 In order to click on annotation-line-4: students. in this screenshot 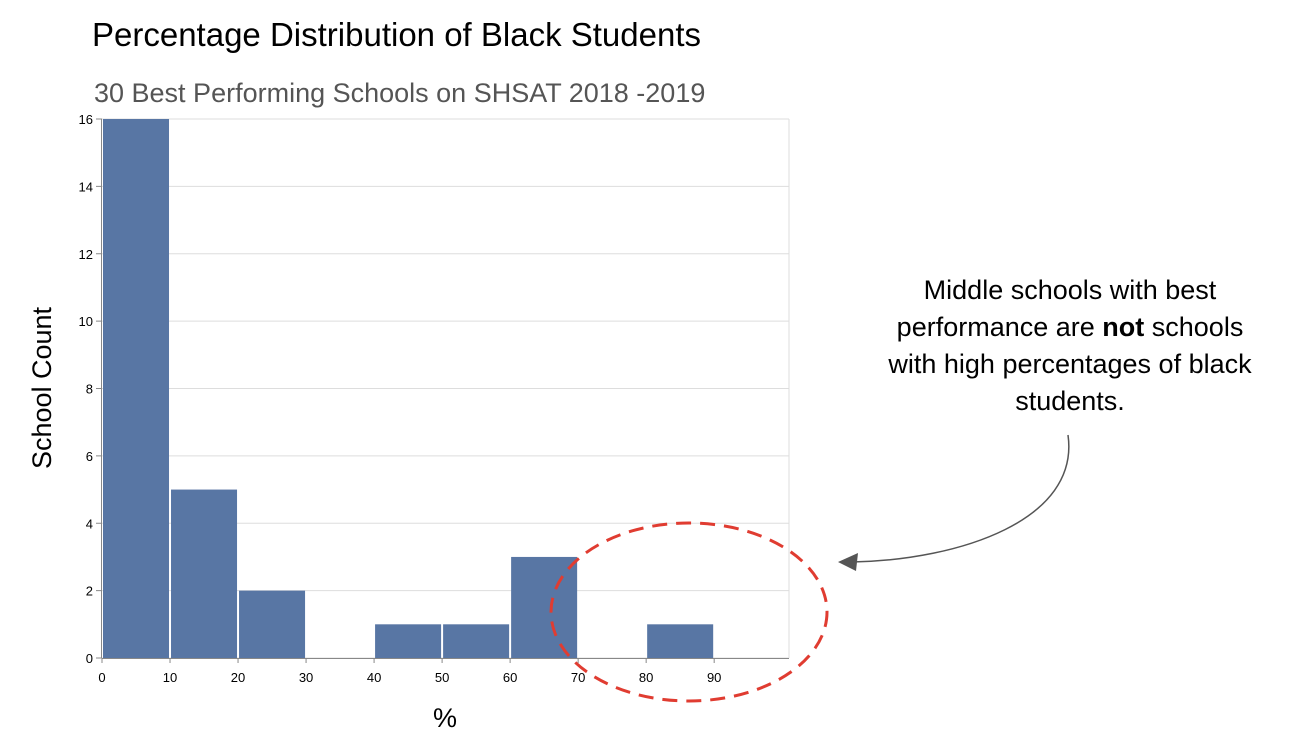, I will do `click(1070, 401)`.